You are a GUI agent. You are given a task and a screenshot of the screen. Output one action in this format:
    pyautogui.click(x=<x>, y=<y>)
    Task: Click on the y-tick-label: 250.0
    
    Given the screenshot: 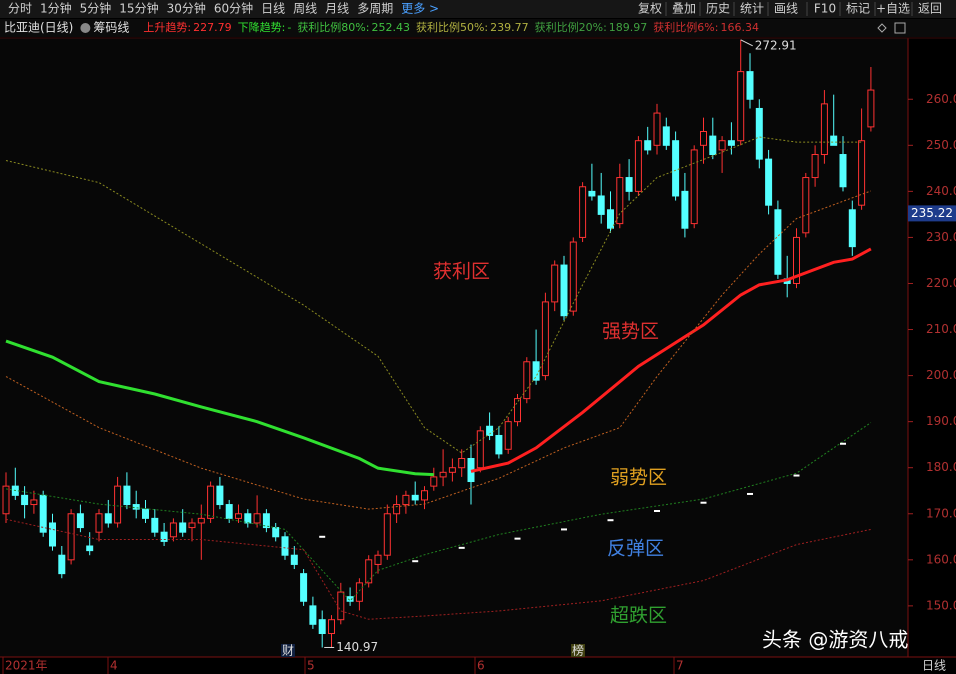 What is the action you would take?
    pyautogui.click(x=941, y=145)
    